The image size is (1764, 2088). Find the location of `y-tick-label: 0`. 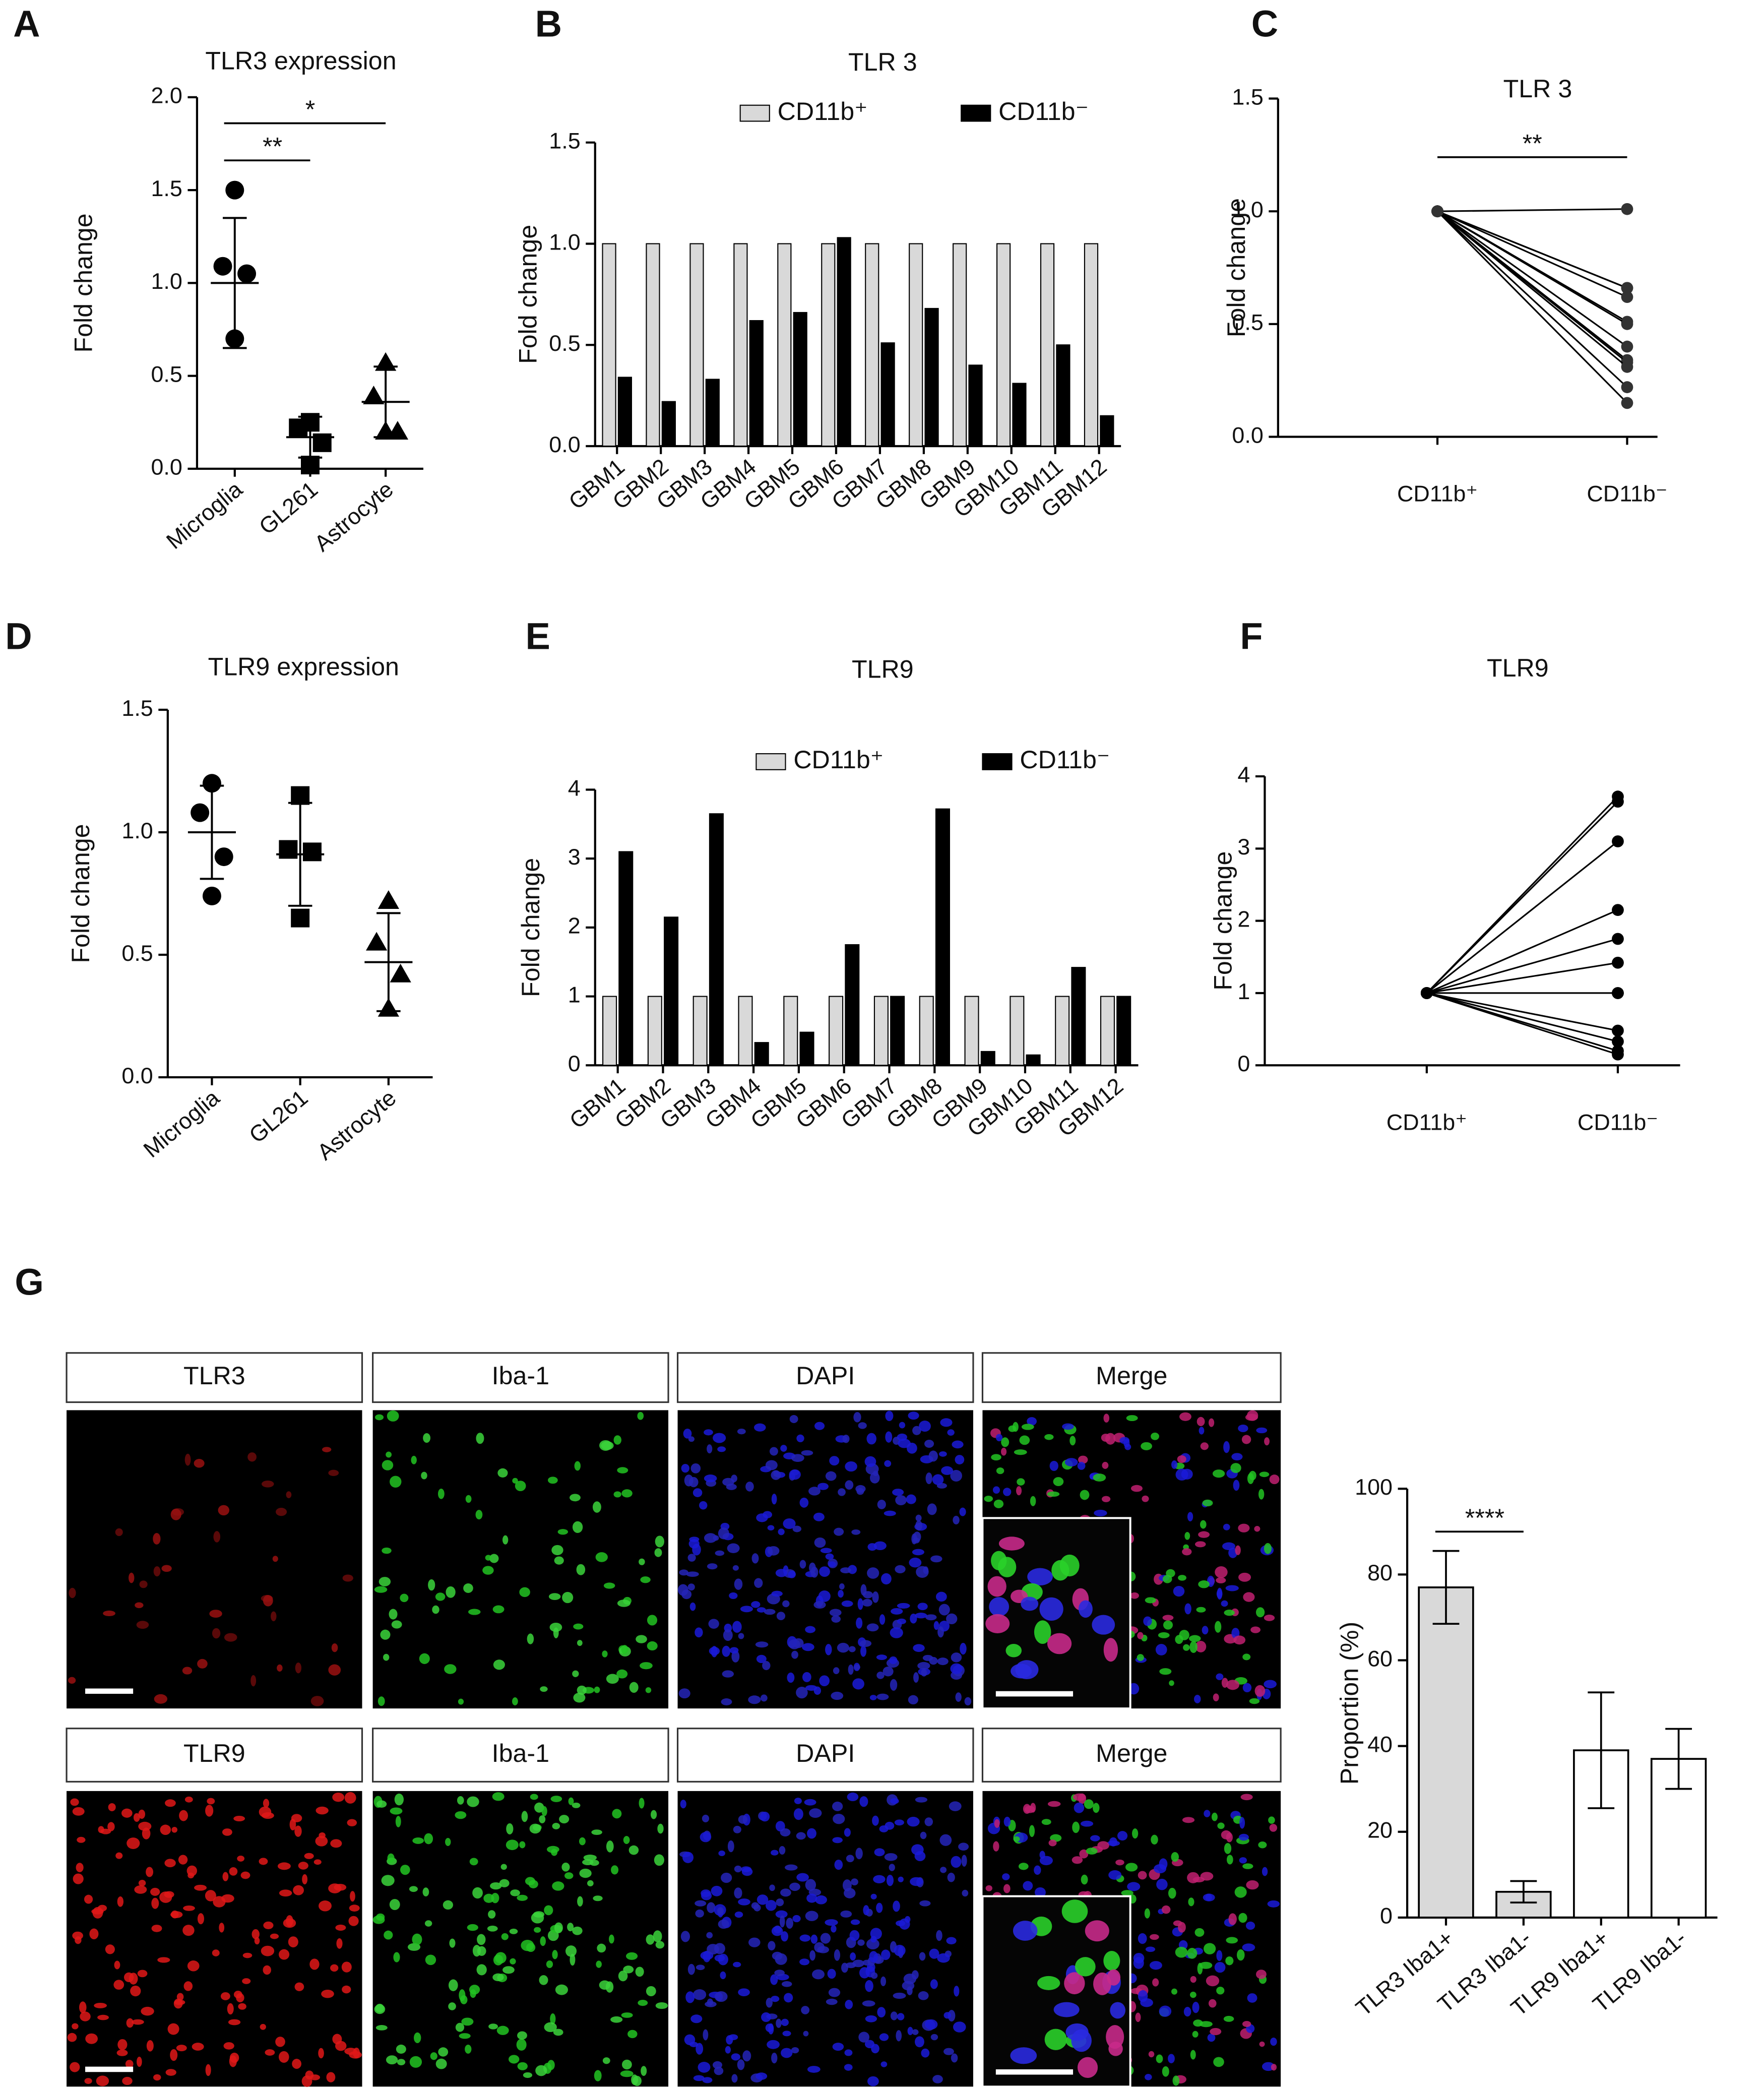

y-tick-label: 0 is located at coordinates (1386, 1916).